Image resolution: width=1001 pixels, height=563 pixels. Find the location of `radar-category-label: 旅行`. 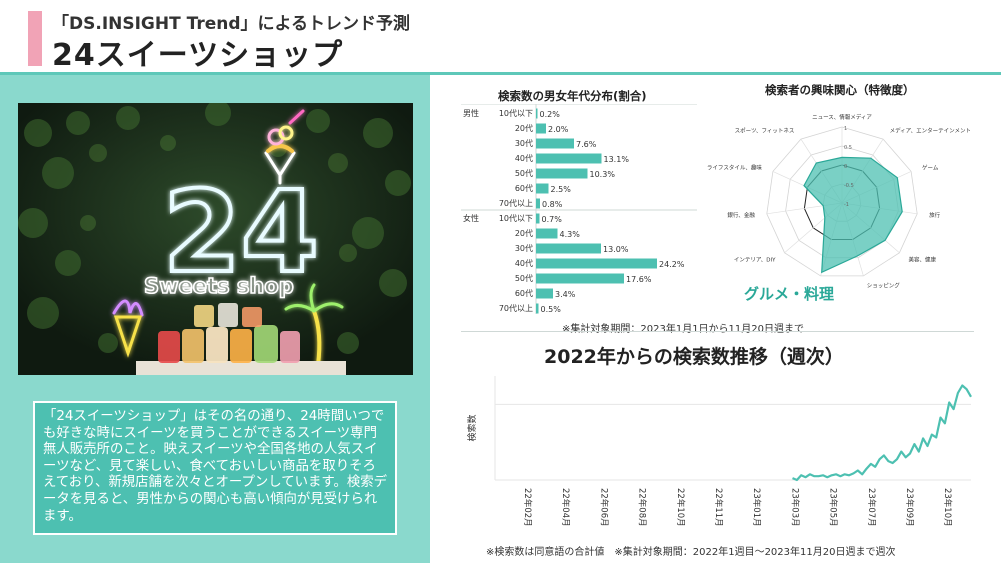

radar-category-label: 旅行 is located at coordinates (935, 215).